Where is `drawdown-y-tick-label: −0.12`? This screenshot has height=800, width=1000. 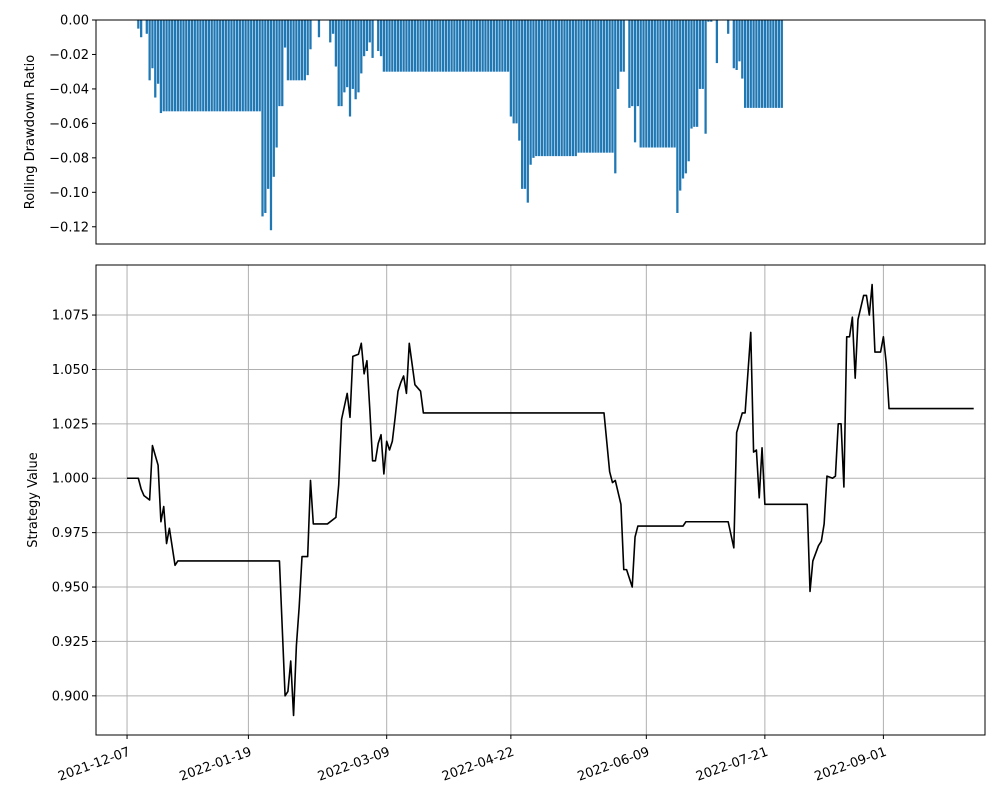 drawdown-y-tick-label: −0.12 is located at coordinates (69, 227).